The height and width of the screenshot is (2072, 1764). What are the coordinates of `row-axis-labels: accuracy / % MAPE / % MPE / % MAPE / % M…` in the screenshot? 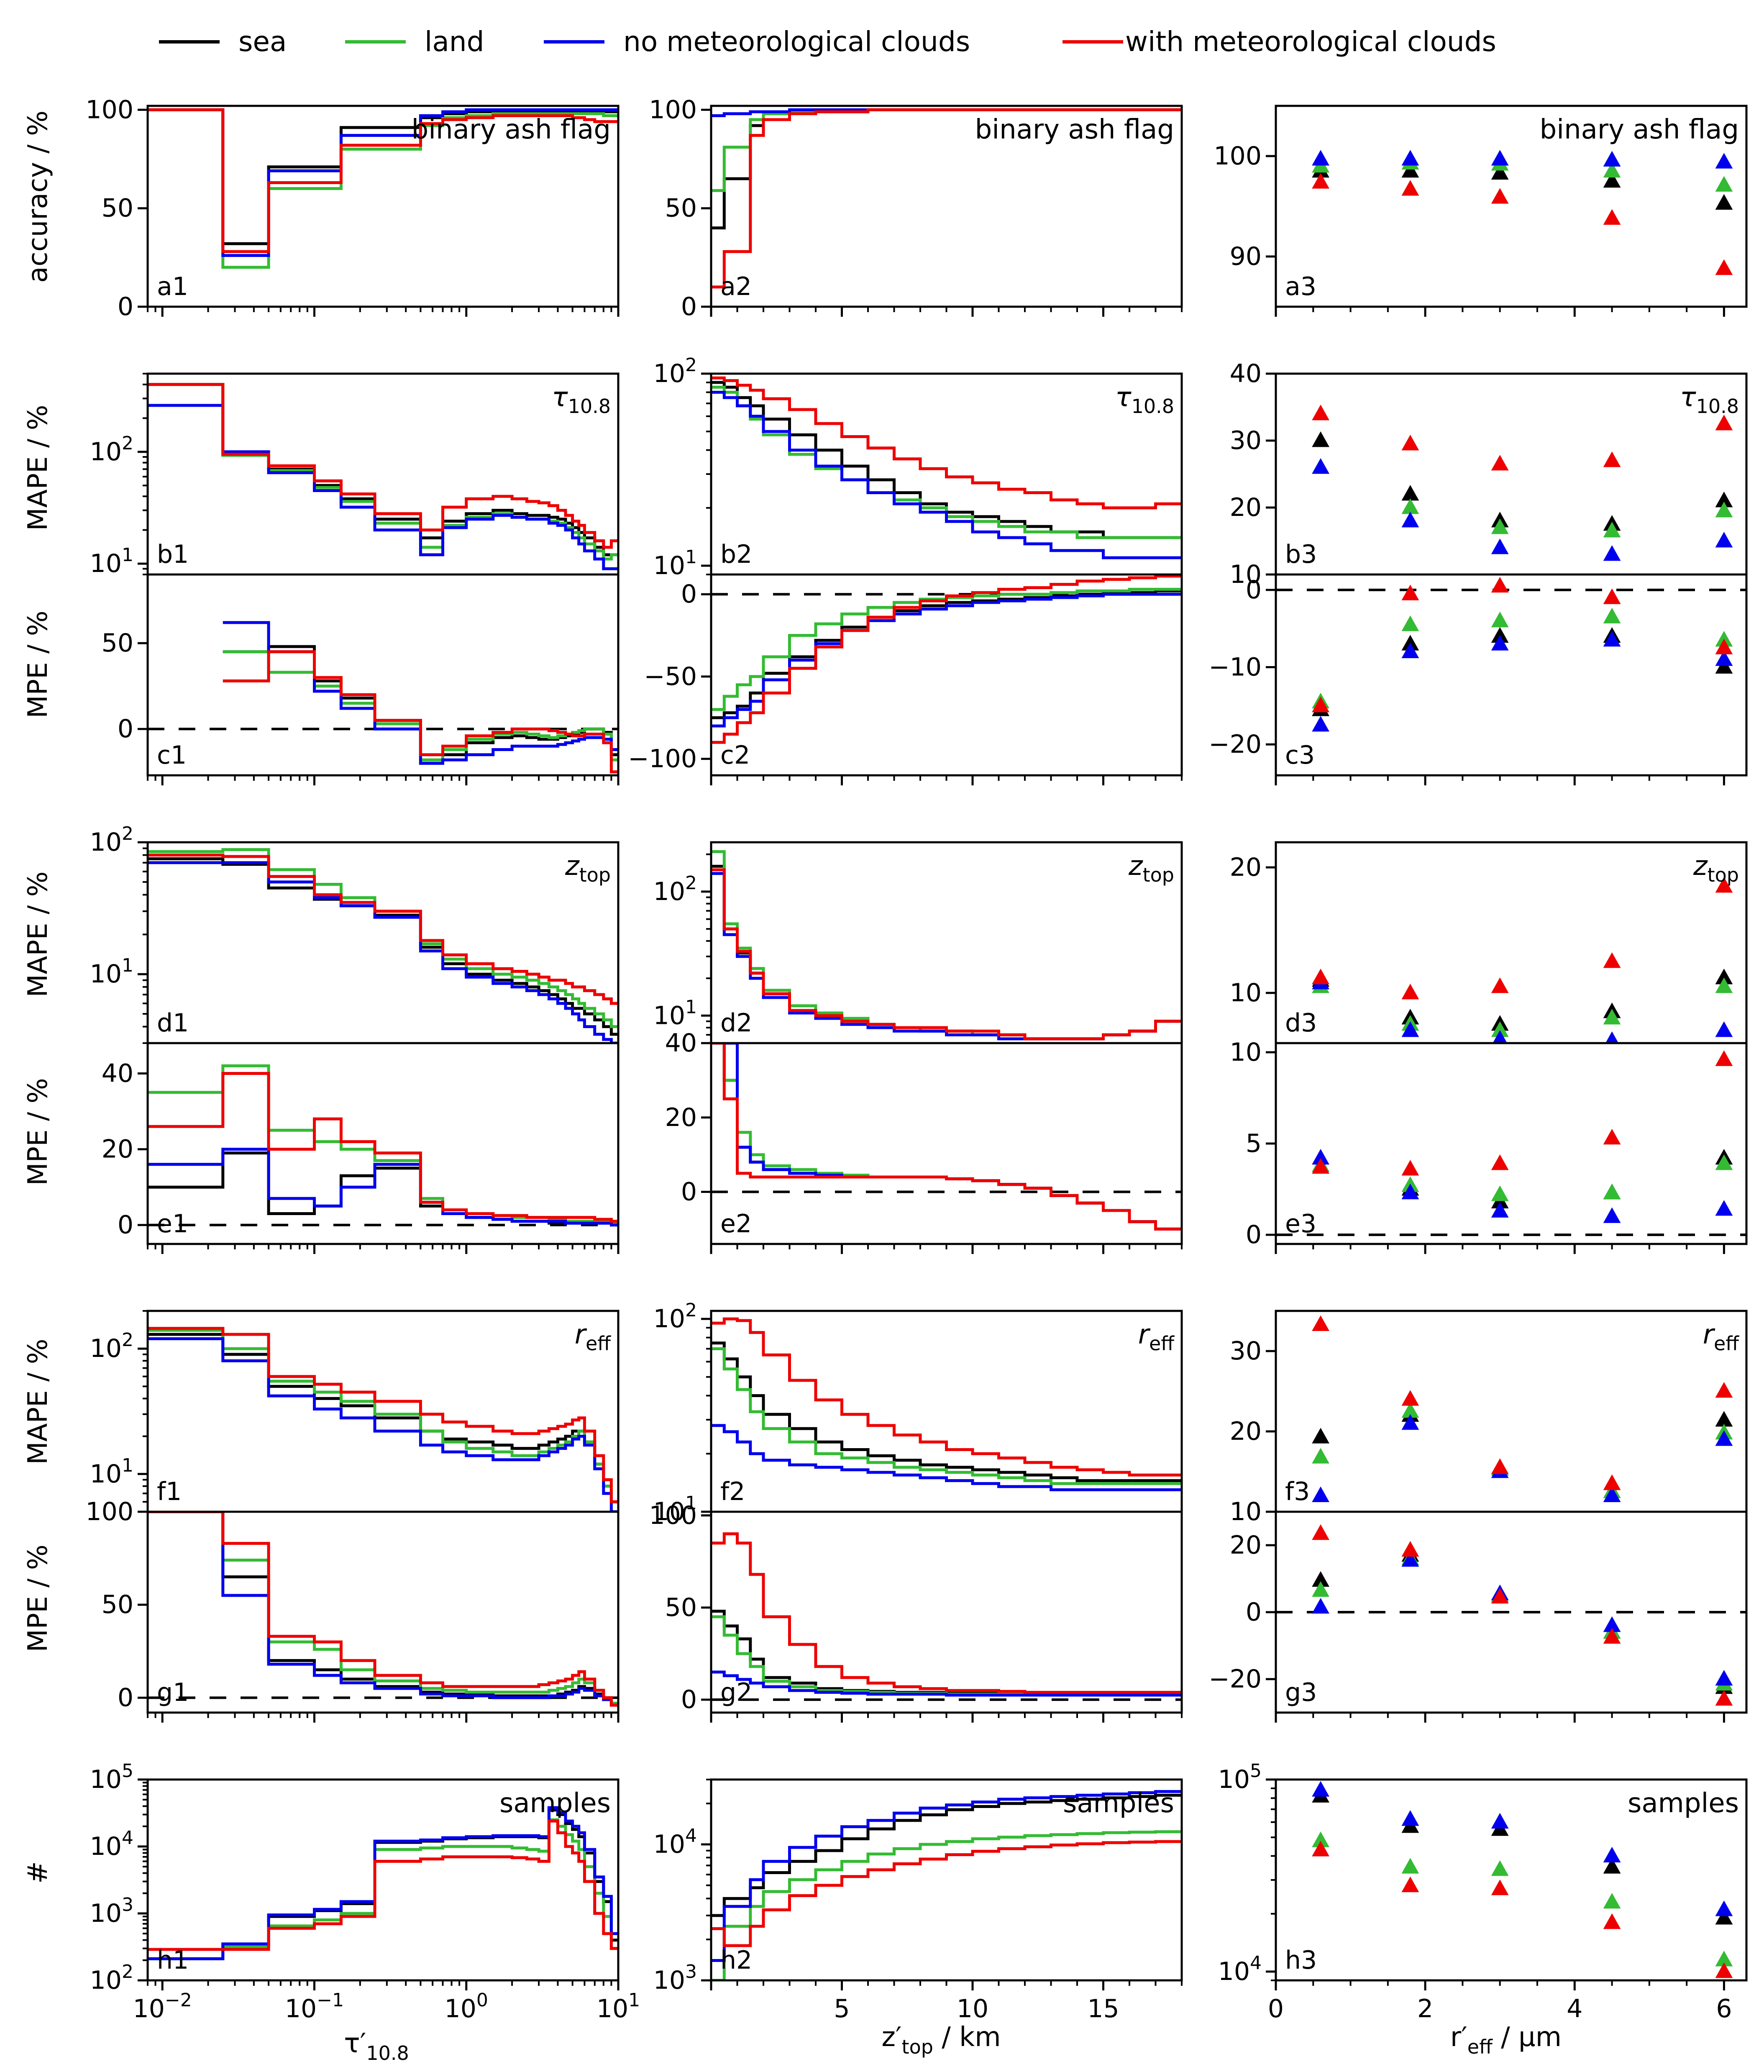 It's located at (38, 997).